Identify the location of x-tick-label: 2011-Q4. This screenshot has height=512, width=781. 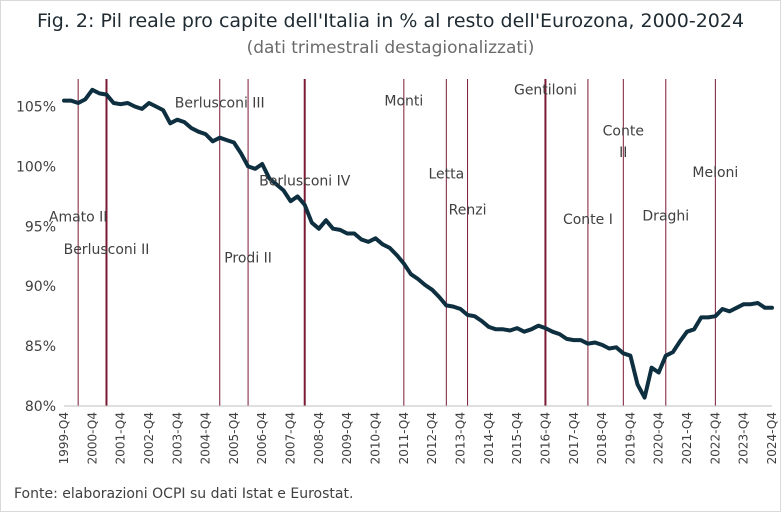
(404, 438).